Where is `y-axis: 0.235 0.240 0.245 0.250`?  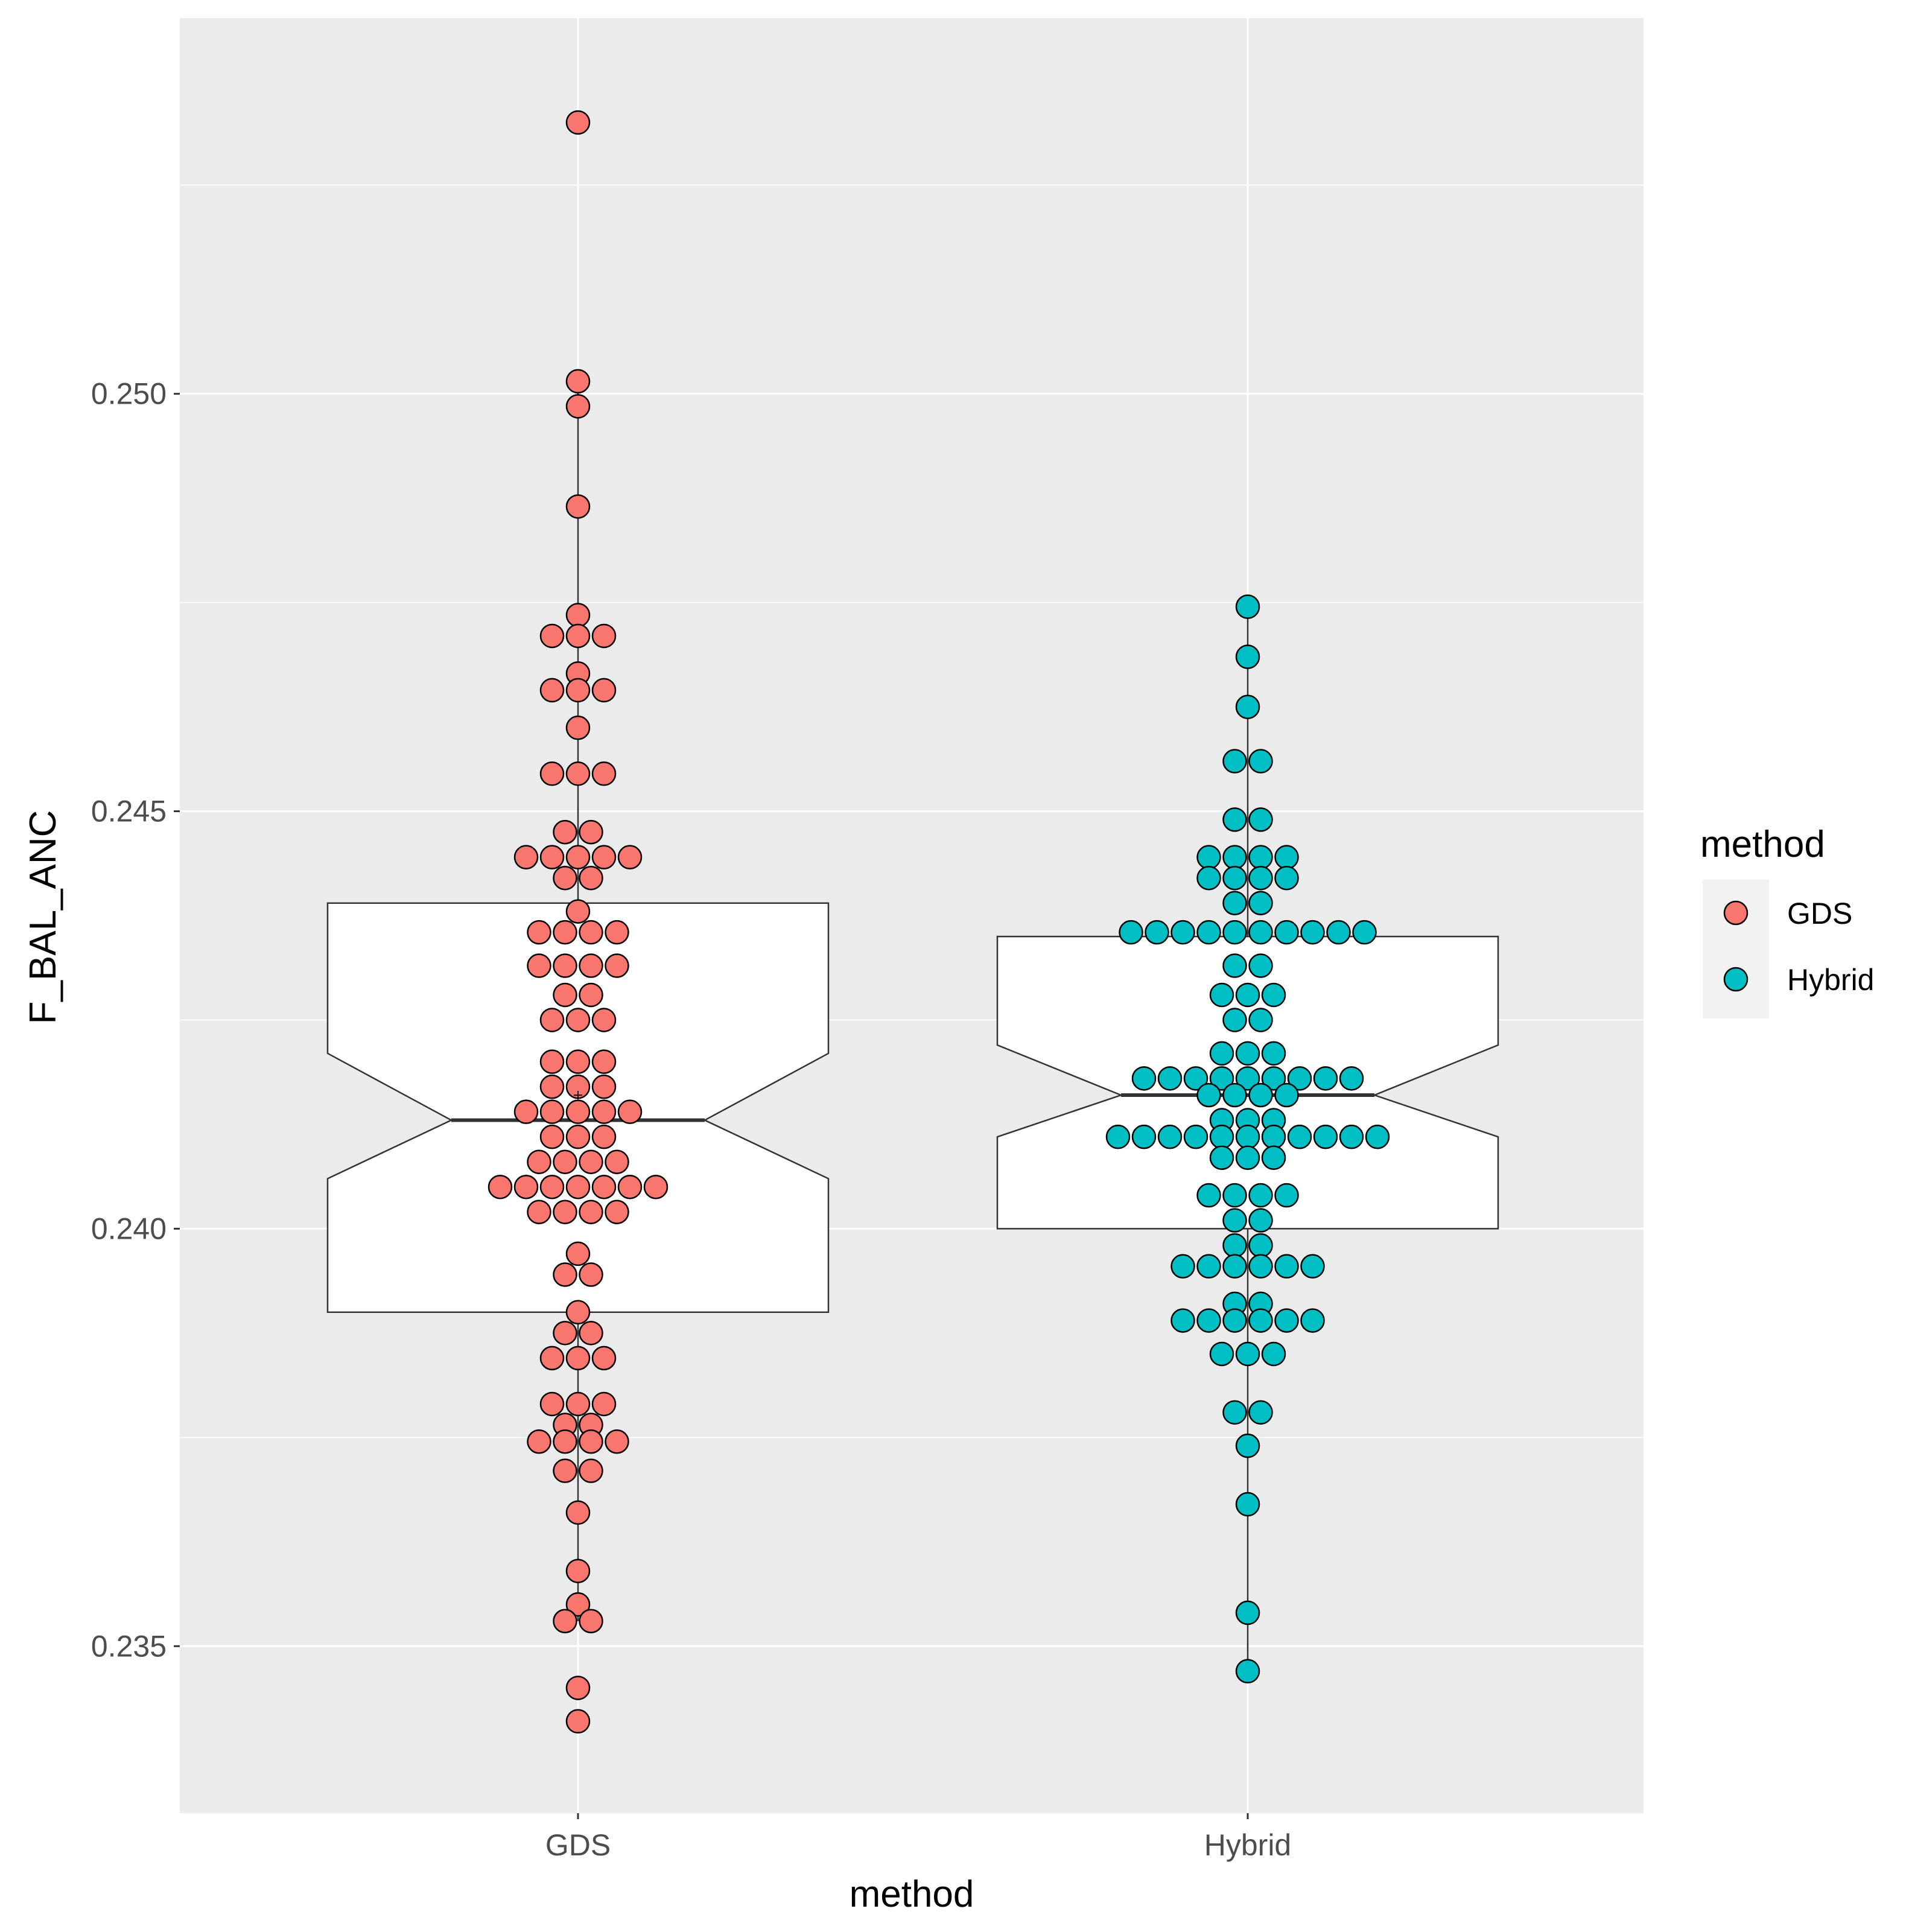 y-axis: 0.235 0.240 0.245 0.250 is located at coordinates (135, 1020).